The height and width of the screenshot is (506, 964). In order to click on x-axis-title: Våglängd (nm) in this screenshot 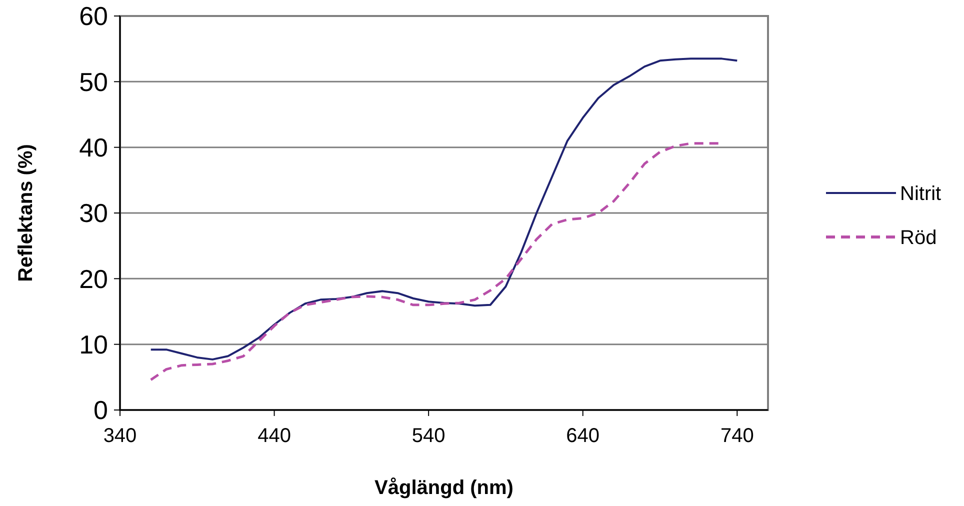, I will do `click(444, 488)`.